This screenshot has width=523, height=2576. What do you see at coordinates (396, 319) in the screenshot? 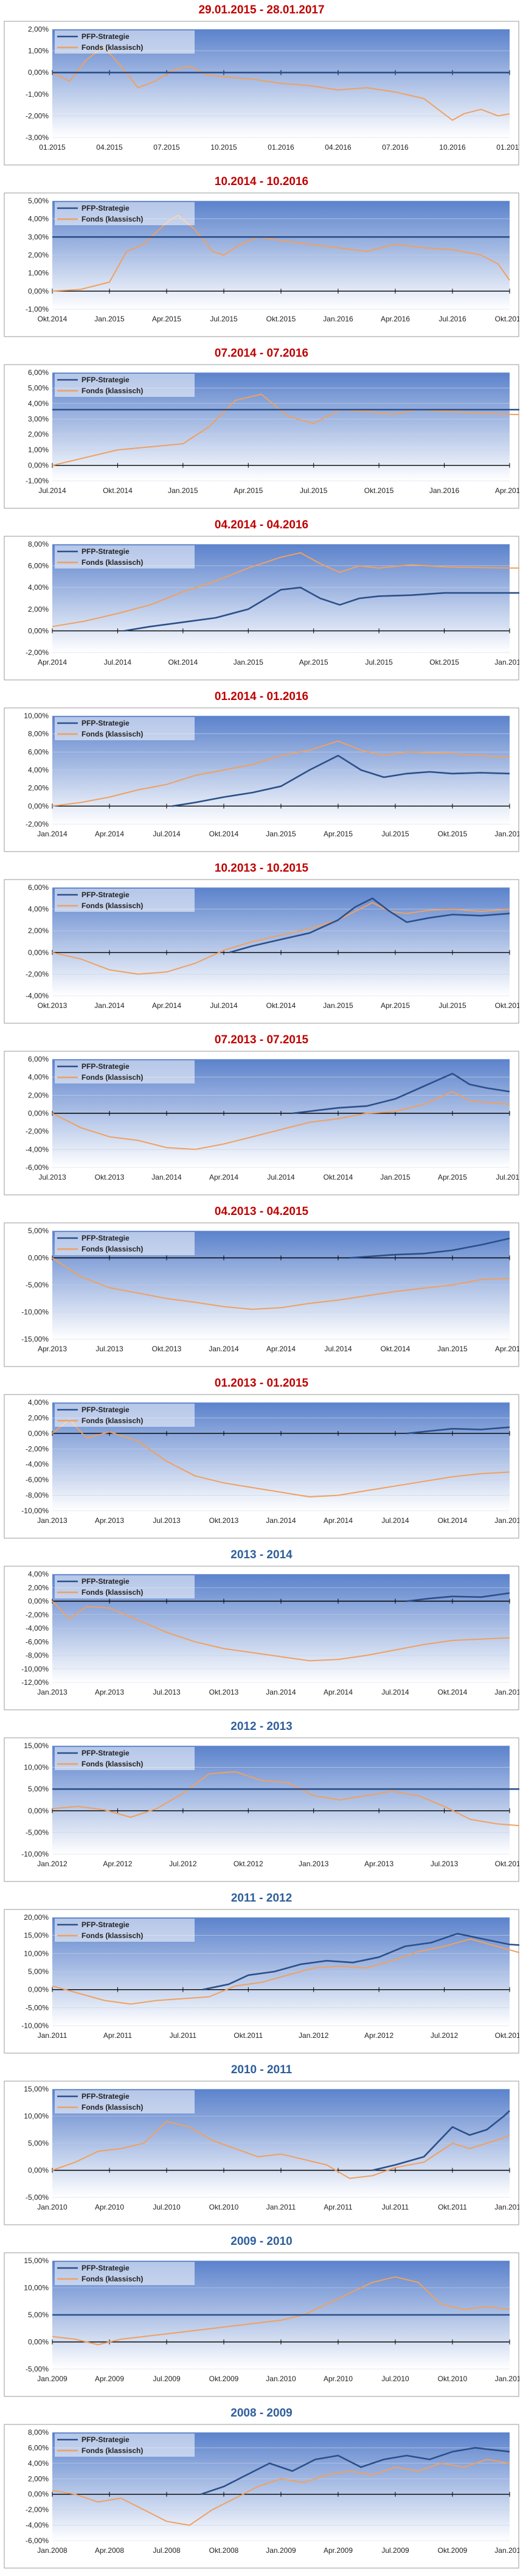
I see `x-tick-label: Apr.2016` at bounding box center [396, 319].